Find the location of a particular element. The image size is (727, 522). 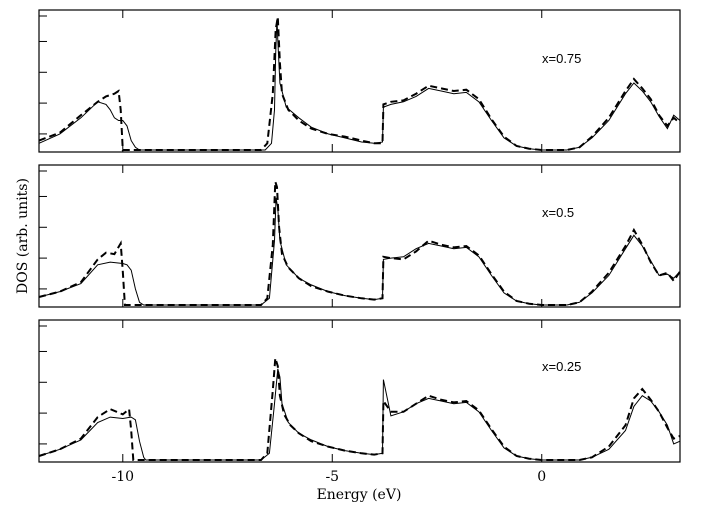

panel-top-label: x=0.75 is located at coordinates (561, 58).